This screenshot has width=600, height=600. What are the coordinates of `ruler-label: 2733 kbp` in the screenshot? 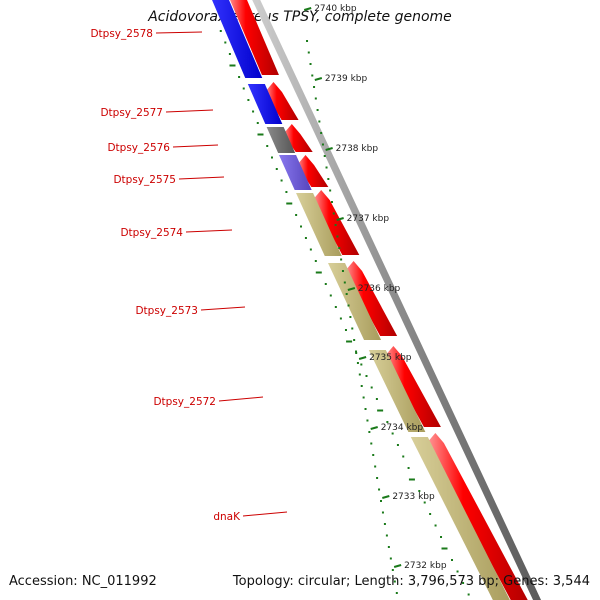 It's located at (413, 497).